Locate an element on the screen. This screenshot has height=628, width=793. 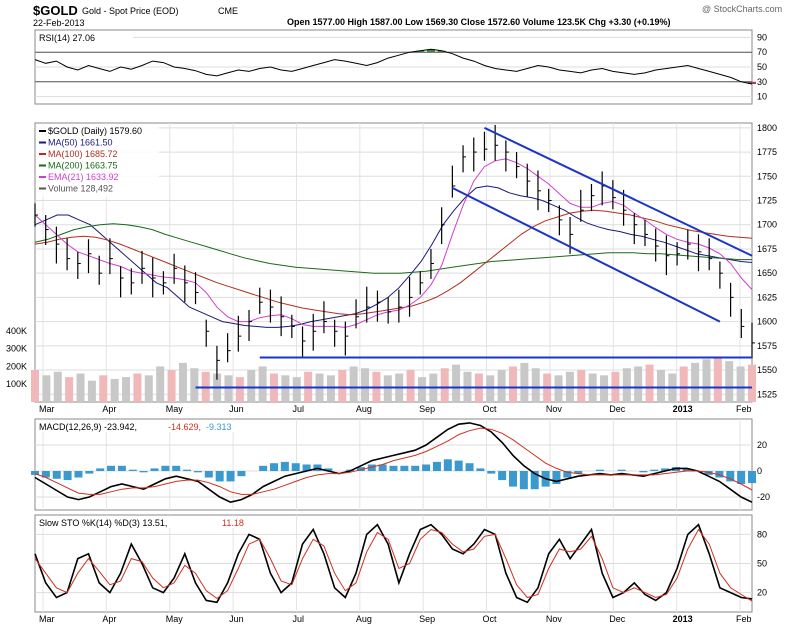
price-month-label: Nov is located at coordinates (554, 409).